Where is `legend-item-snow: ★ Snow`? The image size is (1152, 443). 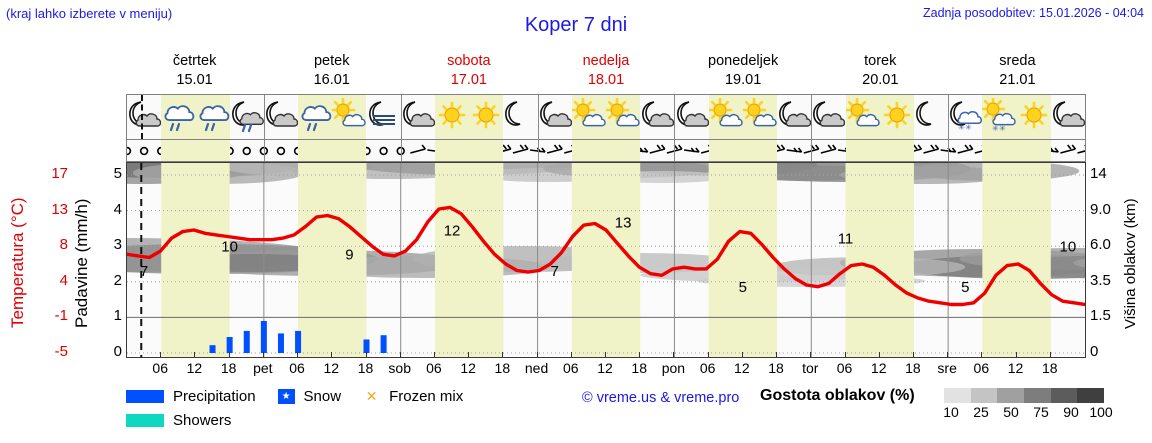
legend-item-snow: ★ Snow is located at coordinates (309, 396).